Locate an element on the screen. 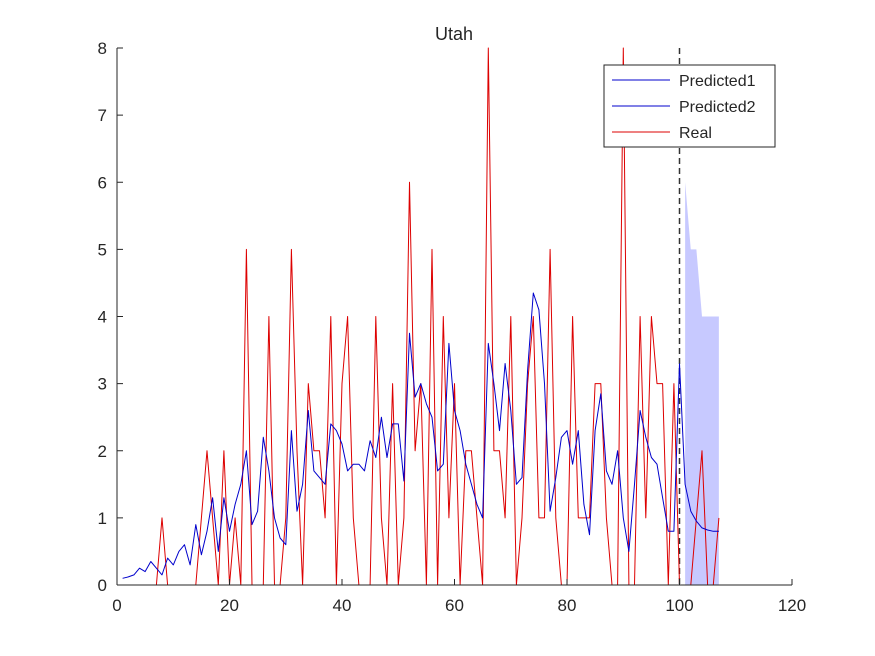 The width and height of the screenshot is (875, 656). y-tick-label: 7 is located at coordinates (102, 115).